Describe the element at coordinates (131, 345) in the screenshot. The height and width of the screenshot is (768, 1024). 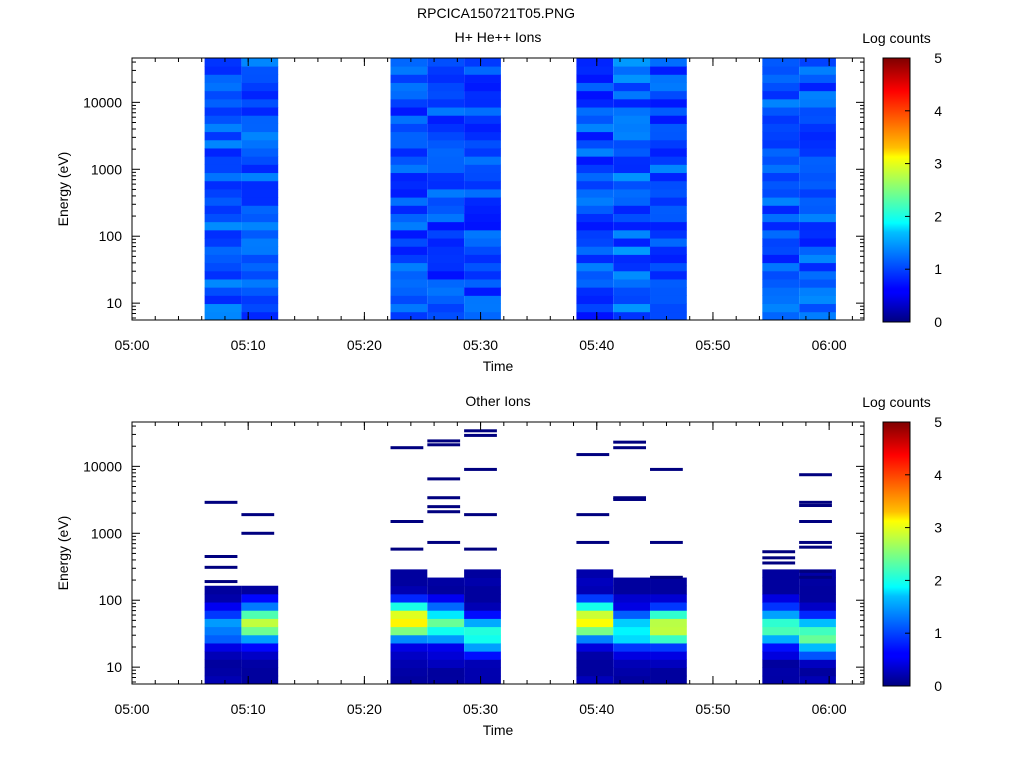
I see `x-tick-label: 05:00` at that location.